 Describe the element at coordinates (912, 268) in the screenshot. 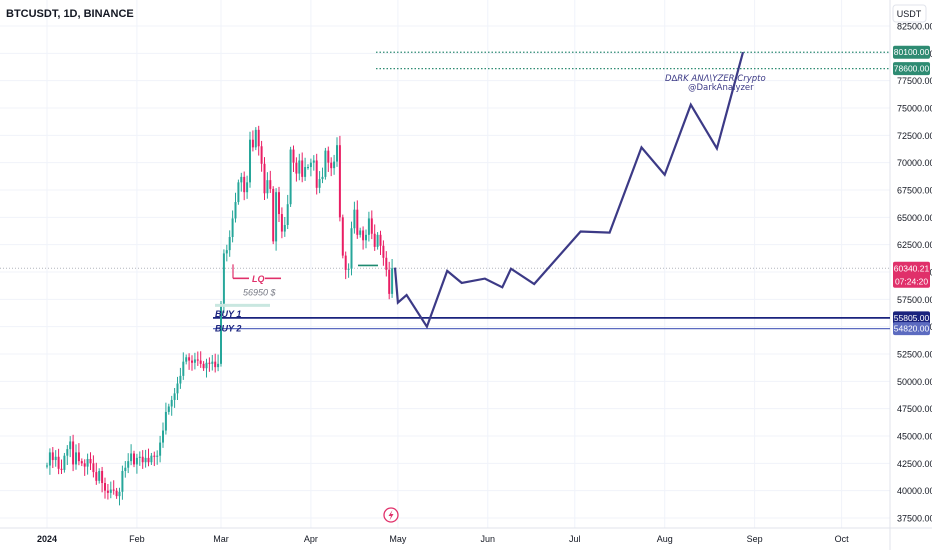

I see `price-tag-value: 60340.21` at that location.